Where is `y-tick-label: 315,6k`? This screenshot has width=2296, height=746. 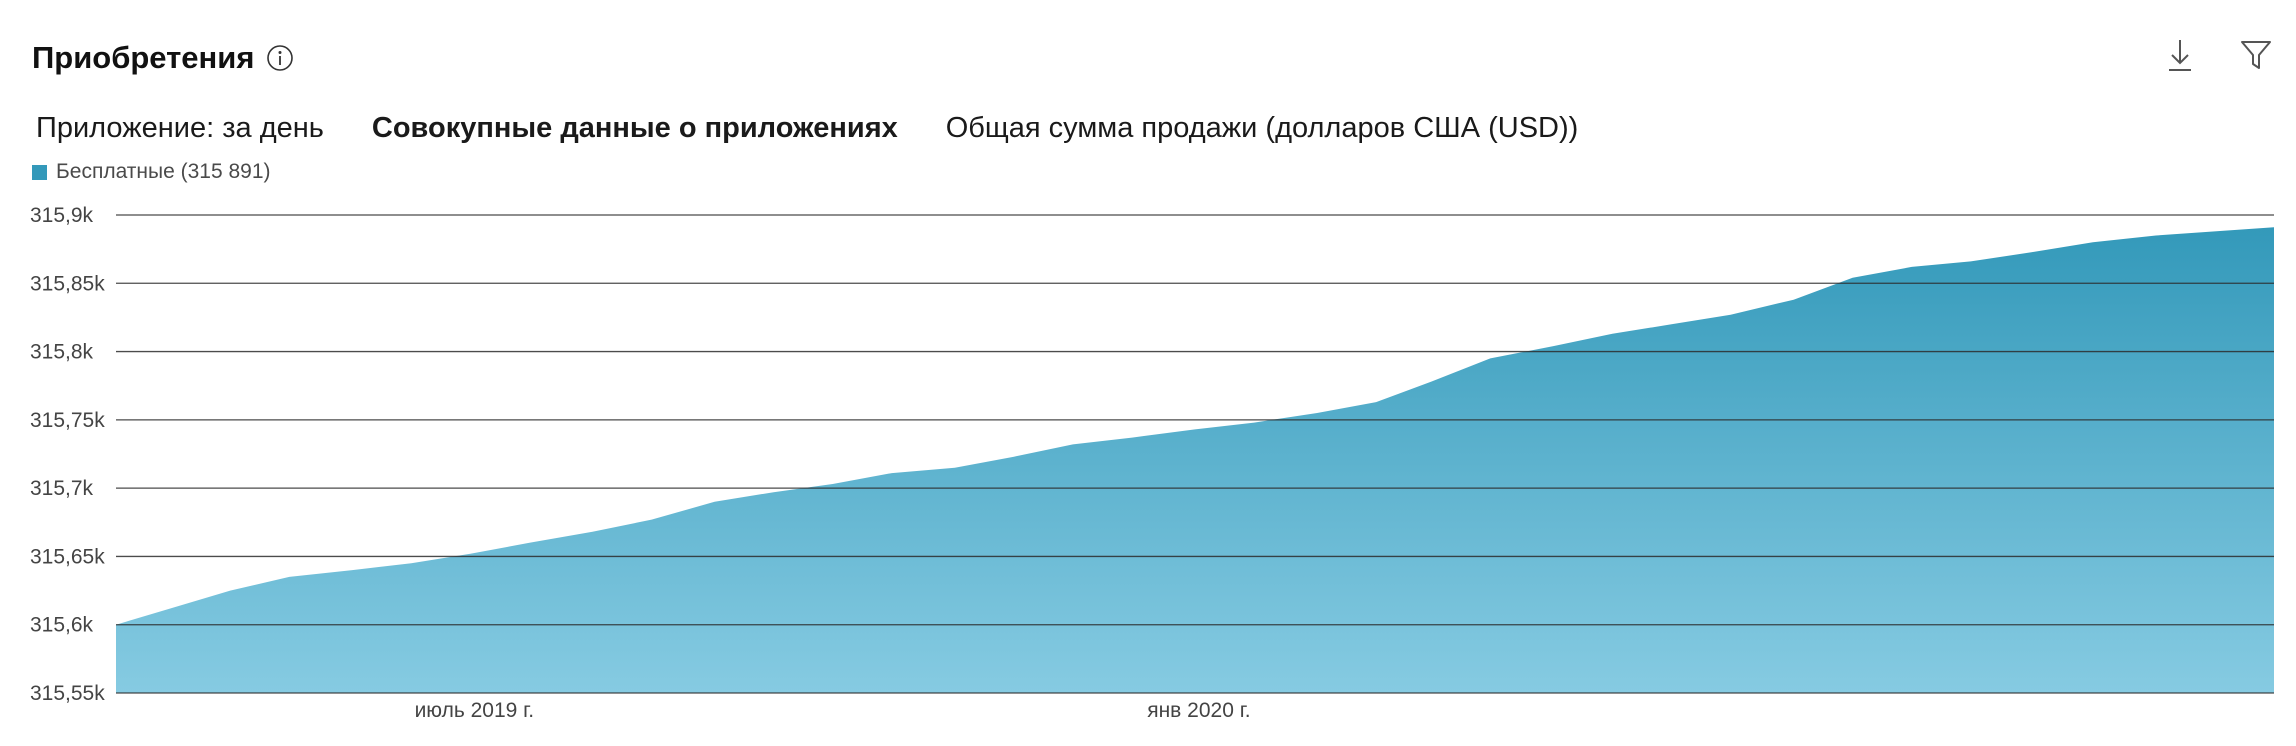 y-tick-label: 315,6k is located at coordinates (62, 625).